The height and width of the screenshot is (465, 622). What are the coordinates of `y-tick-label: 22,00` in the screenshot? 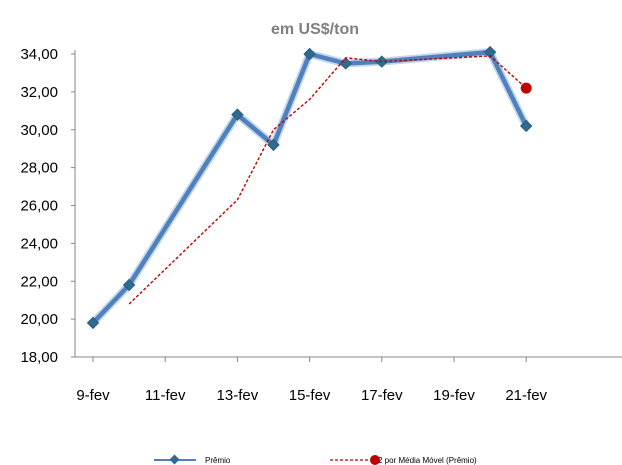 It's located at (39, 281).